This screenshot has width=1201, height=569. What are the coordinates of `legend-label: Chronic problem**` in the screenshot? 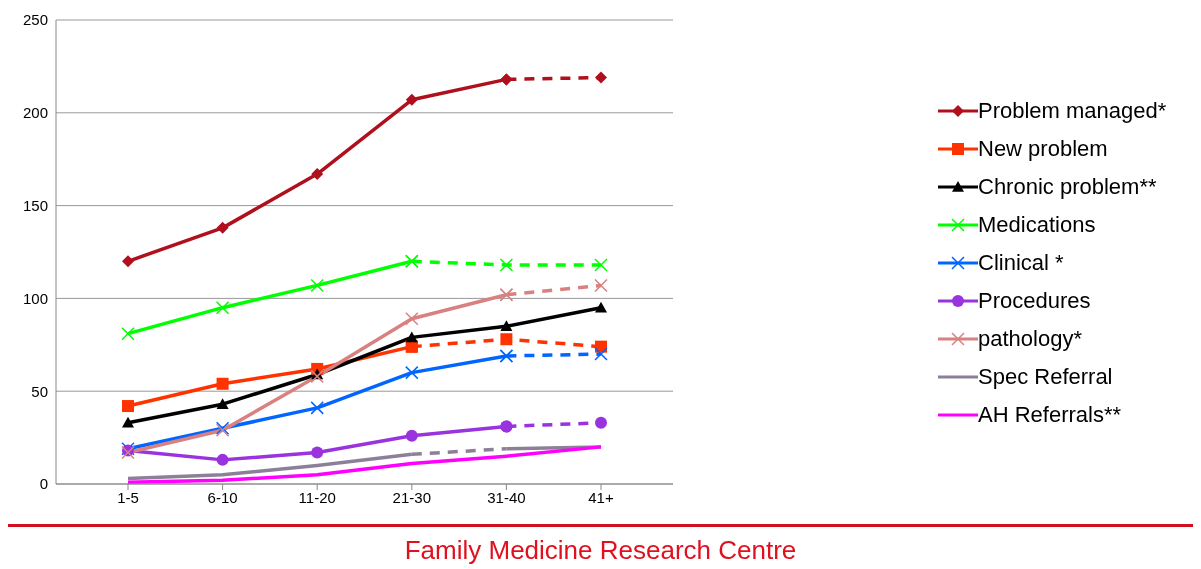 It's located at (1067, 187).